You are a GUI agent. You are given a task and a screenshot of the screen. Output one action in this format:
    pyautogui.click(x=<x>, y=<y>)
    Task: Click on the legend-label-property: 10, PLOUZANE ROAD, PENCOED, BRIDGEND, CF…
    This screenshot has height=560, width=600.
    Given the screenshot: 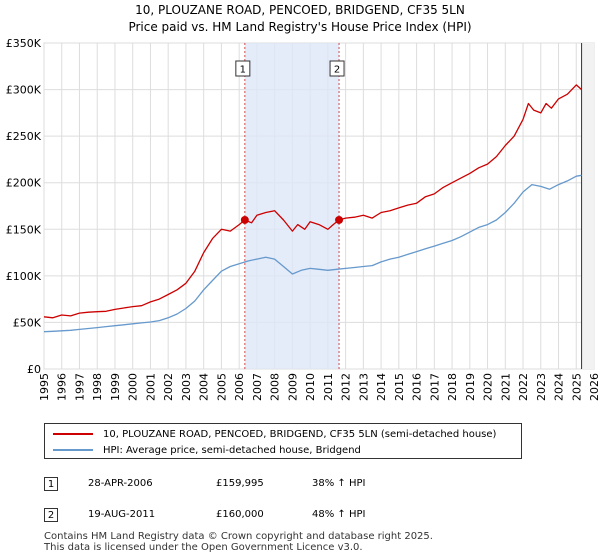 What is the action you would take?
    pyautogui.click(x=300, y=434)
    